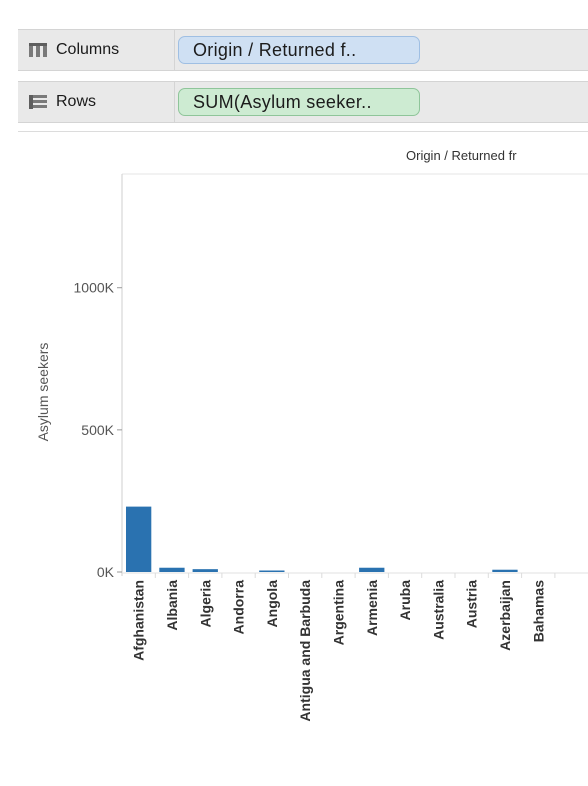 The width and height of the screenshot is (588, 786). What do you see at coordinates (505, 615) in the screenshot?
I see `category-label: Azerbaijan` at bounding box center [505, 615].